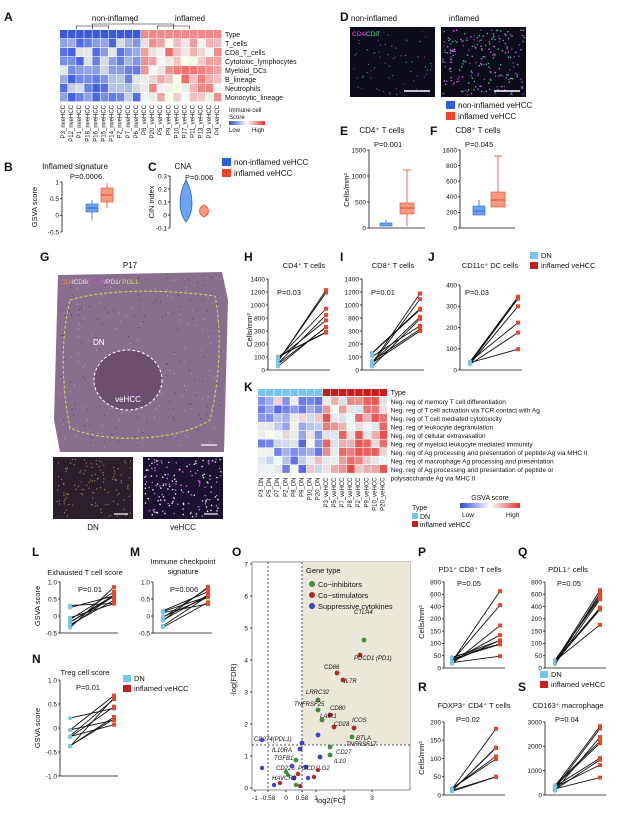 The width and height of the screenshot is (637, 832). I want to click on bc-legend-inflamed-swatch, so click(226, 173).